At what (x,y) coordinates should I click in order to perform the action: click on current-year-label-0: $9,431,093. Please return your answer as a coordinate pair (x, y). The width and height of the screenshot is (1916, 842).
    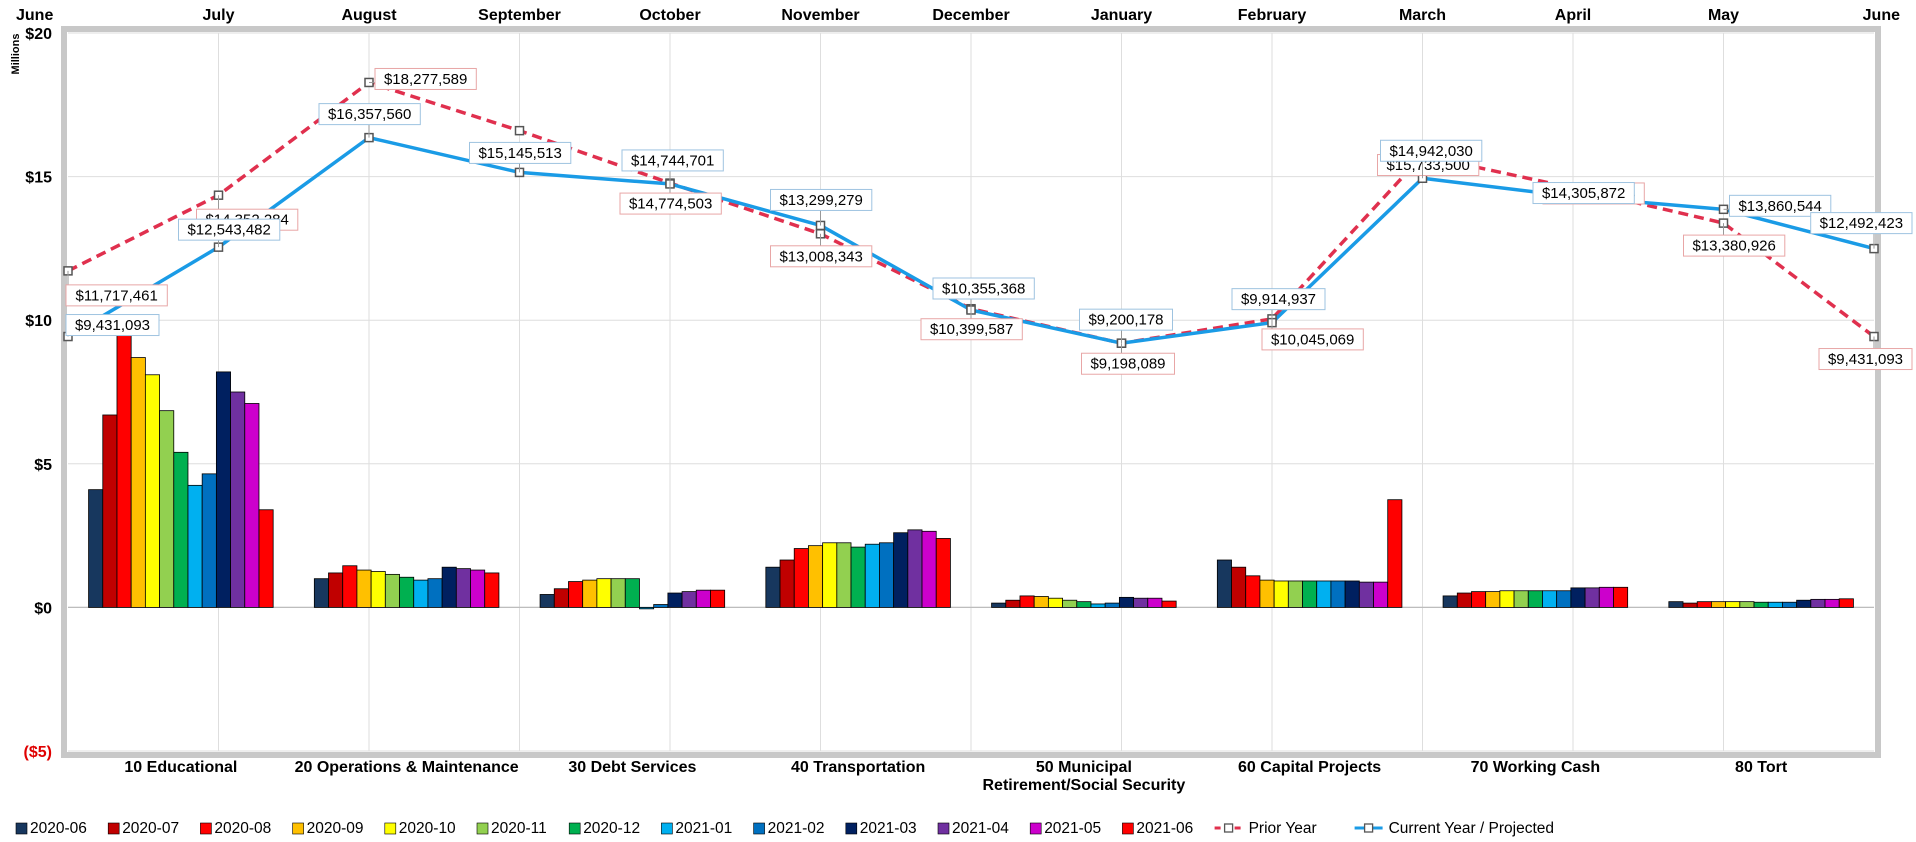
    Looking at the image, I should click on (112, 325).